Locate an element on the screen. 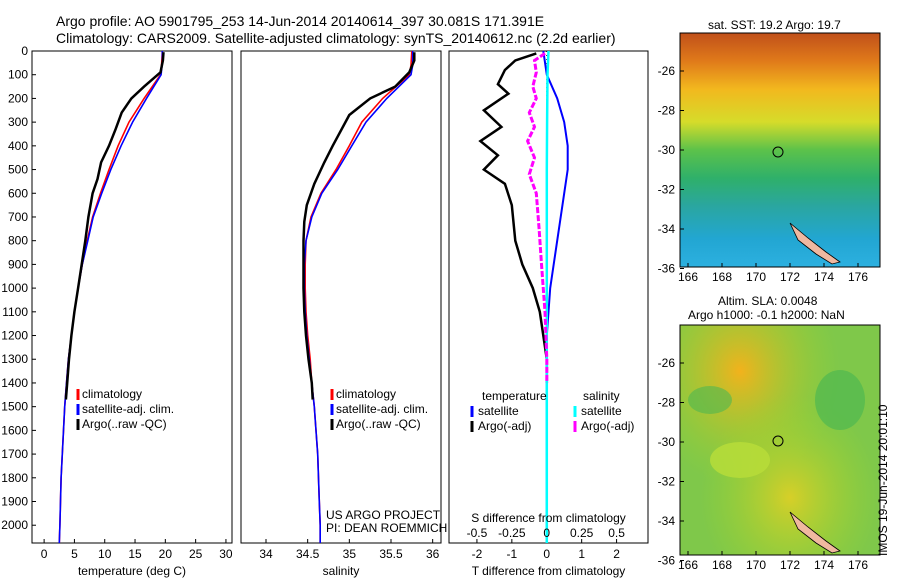 This screenshot has height=580, width=900. legend-label: satellite is located at coordinates (601, 411).